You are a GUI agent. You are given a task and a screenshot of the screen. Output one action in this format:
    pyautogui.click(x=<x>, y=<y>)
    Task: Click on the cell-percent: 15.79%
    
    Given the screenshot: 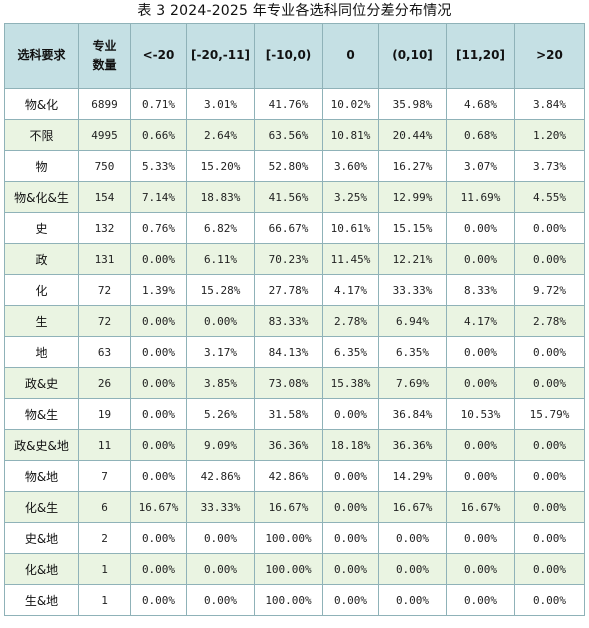 What is the action you would take?
    pyautogui.click(x=549, y=414)
    